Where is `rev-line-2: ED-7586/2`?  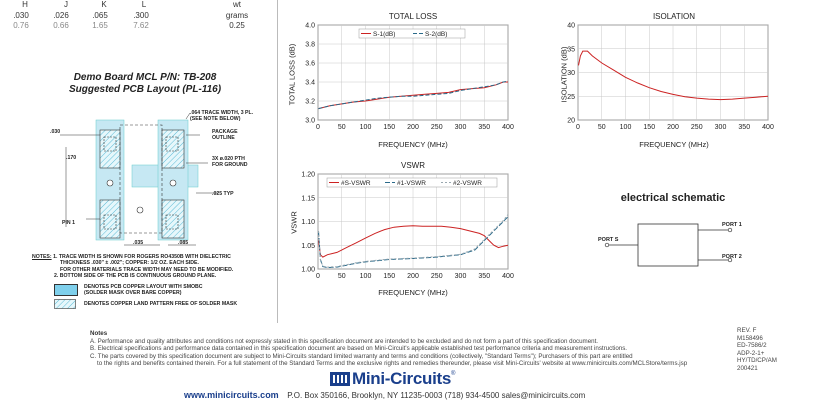 rev-line-2: ED-7586/2 is located at coordinates (752, 346).